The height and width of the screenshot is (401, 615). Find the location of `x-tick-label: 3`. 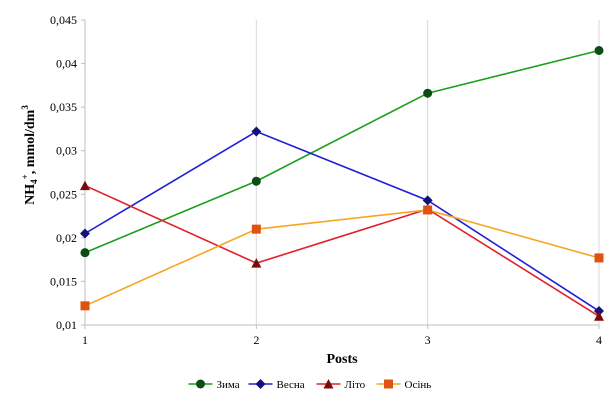

x-tick-label: 3 is located at coordinates (428, 340).